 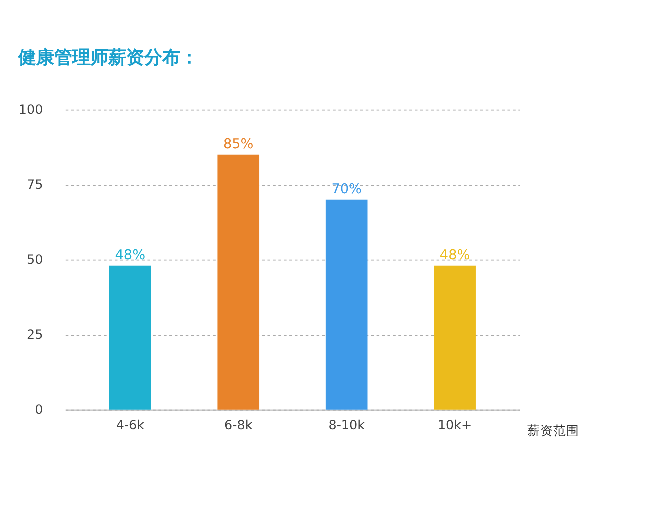 What do you see at coordinates (239, 424) in the screenshot?
I see `x-tick-label: 6-8k` at bounding box center [239, 424].